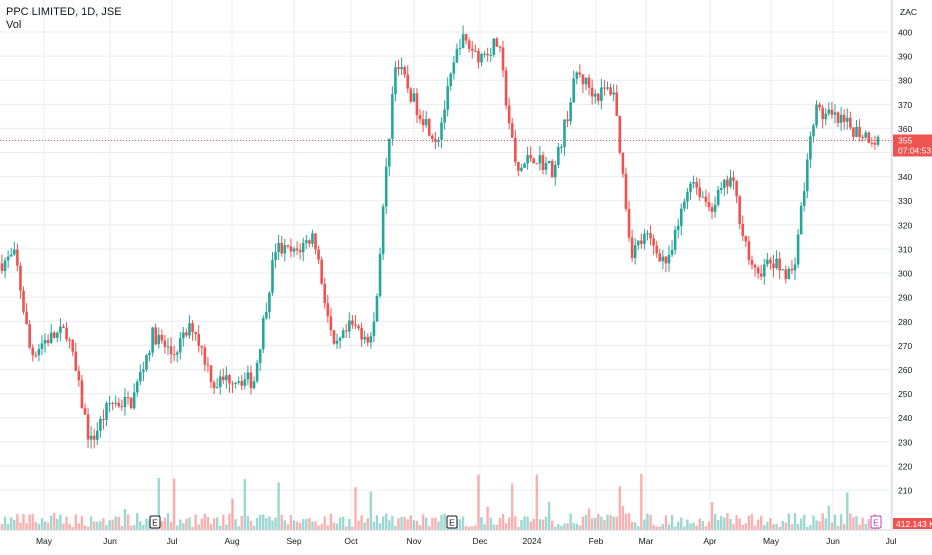  Describe the element at coordinates (480, 541) in the screenshot. I see `time-tick-label: Dec` at that location.